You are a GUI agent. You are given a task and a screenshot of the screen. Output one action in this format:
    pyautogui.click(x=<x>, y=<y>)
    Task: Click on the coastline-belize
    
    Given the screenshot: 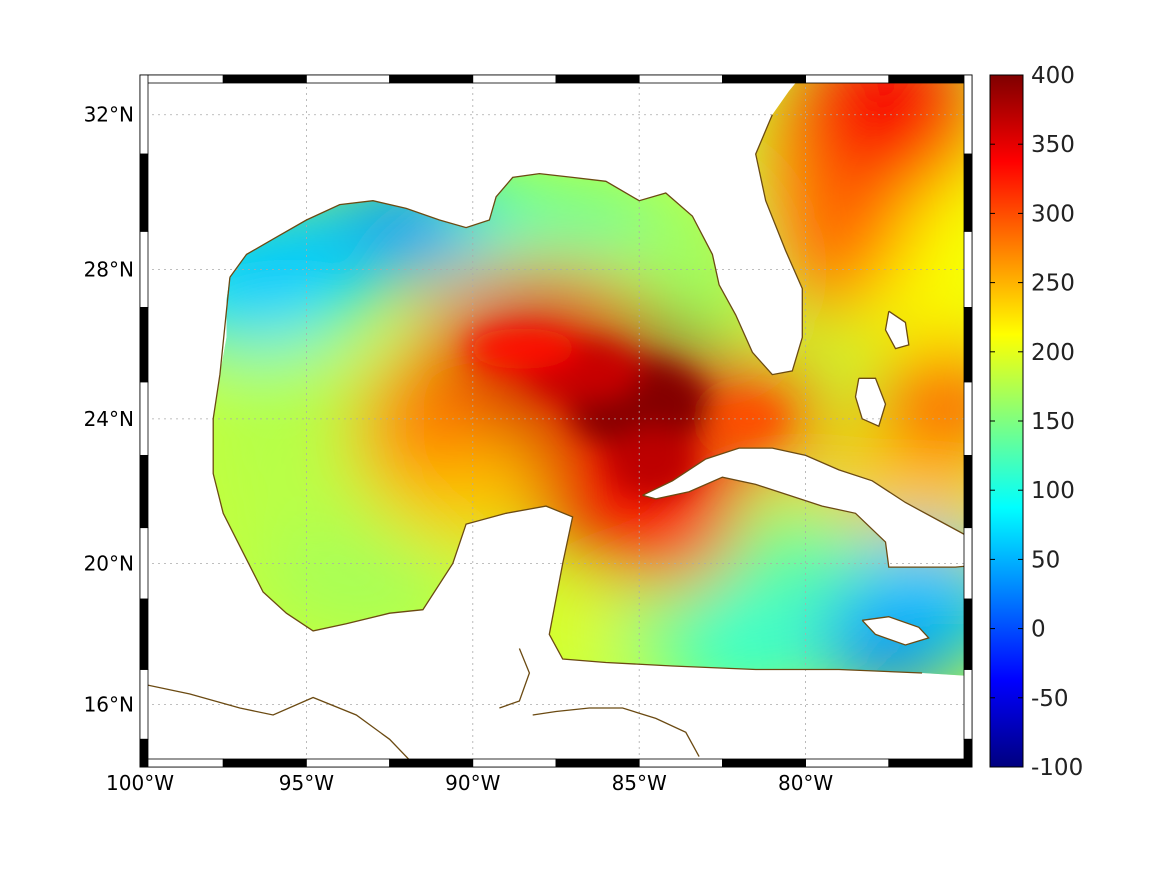 What is the action you would take?
    pyautogui.click(x=515, y=678)
    